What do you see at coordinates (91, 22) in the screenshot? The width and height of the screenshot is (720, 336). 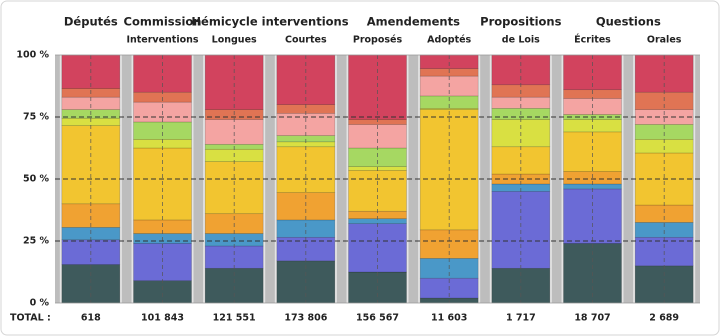 I see `group-label: Députés` at bounding box center [91, 22].